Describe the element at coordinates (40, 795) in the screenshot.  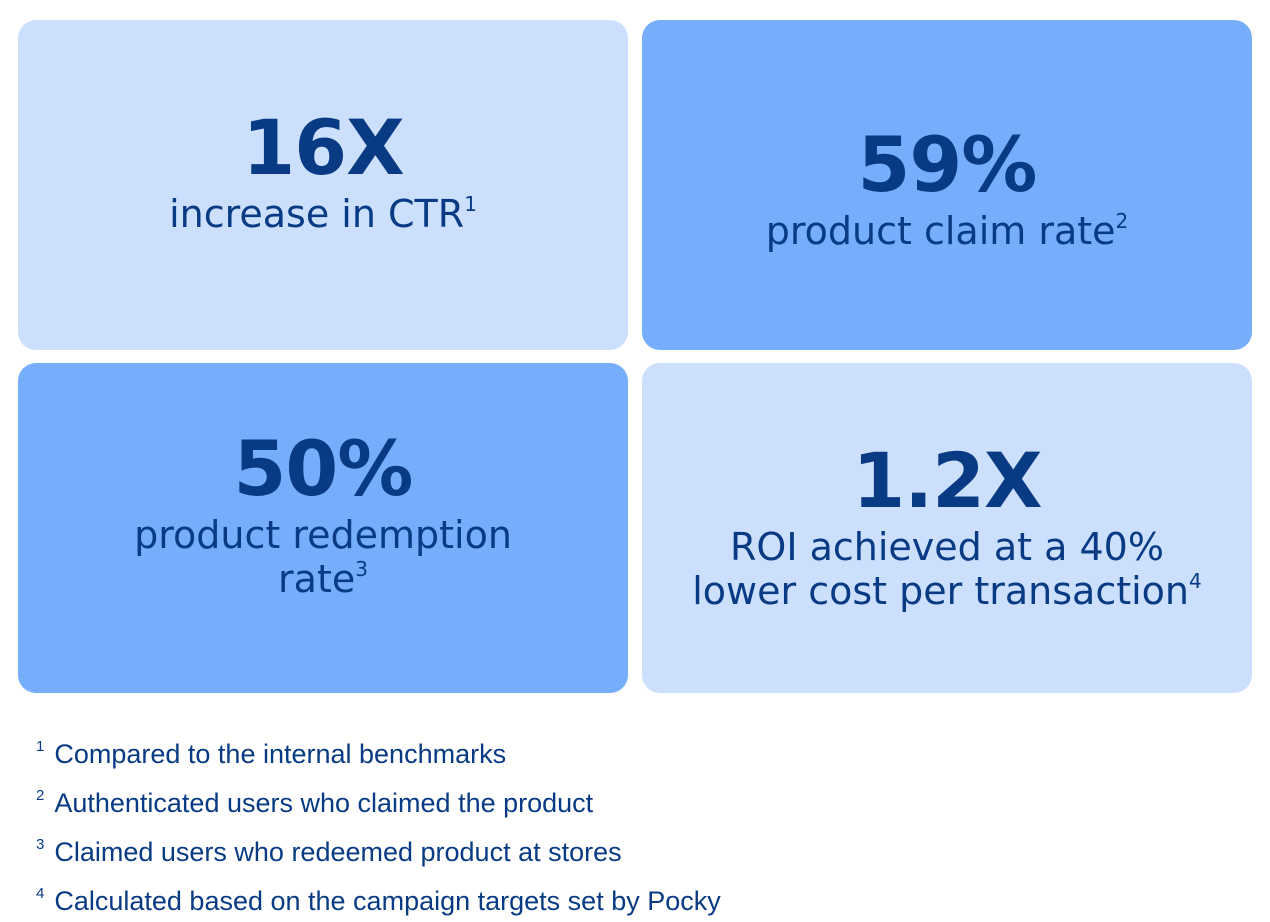
I see `footnote-number: 2` at that location.